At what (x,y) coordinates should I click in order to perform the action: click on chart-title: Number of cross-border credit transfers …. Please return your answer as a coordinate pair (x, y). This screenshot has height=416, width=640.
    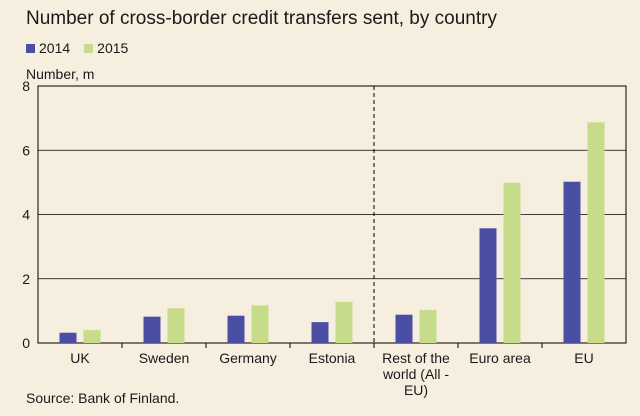
    Looking at the image, I should click on (261, 18).